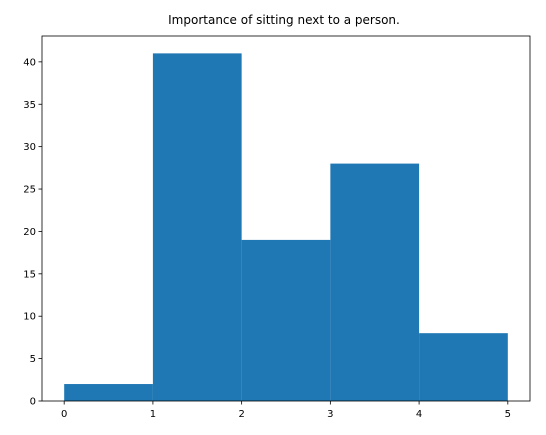  Describe the element at coordinates (33, 402) in the screenshot. I see `y-tick-label: 0` at that location.